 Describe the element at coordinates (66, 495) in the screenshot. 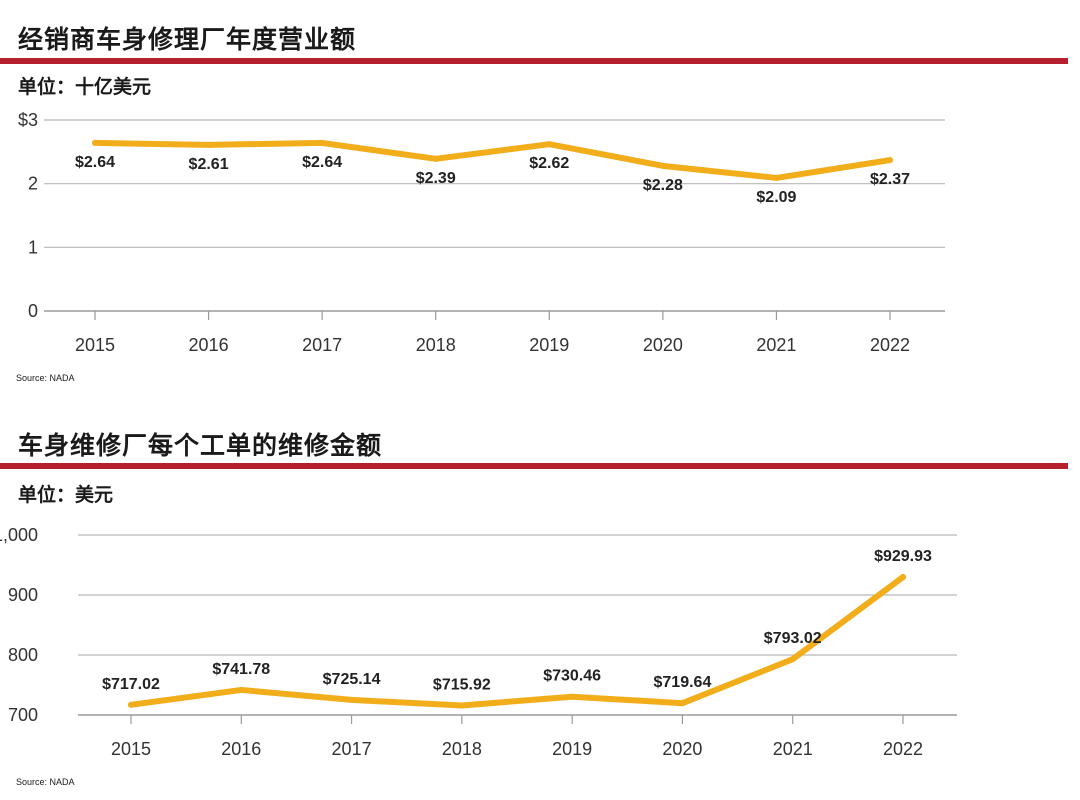

I see `unit-label: 单位：美元` at that location.